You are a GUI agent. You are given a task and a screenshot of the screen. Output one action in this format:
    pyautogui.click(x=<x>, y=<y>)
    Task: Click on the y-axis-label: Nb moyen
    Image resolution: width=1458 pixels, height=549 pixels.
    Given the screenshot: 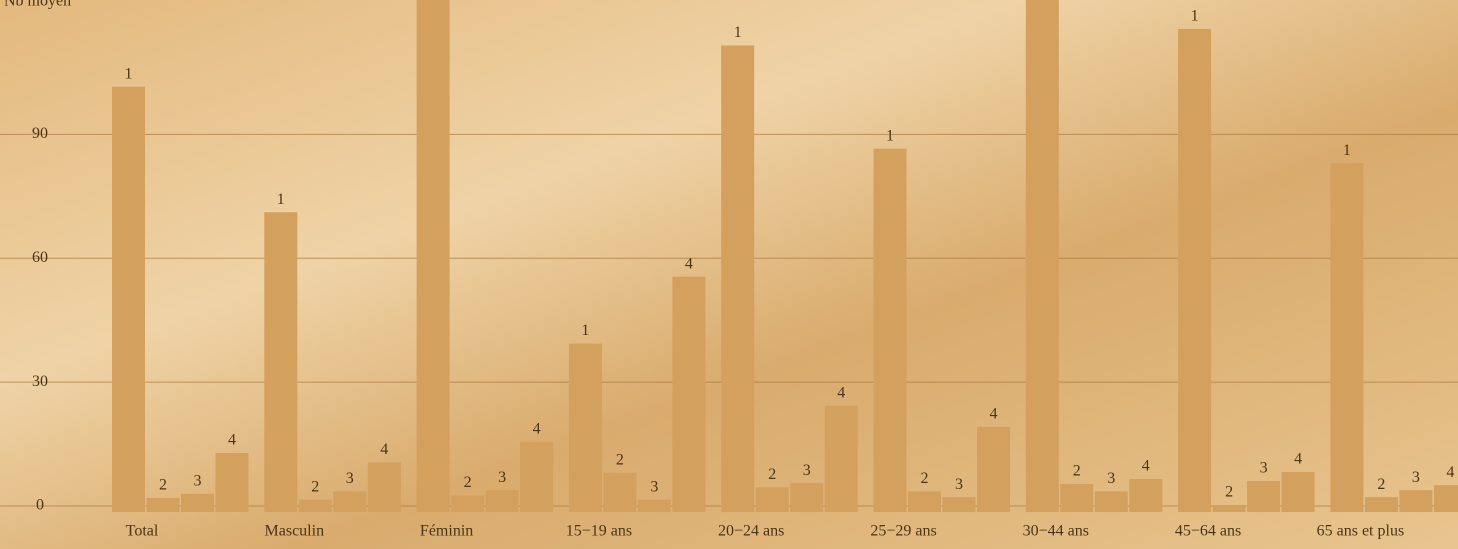 What is the action you would take?
    pyautogui.click(x=37, y=5)
    